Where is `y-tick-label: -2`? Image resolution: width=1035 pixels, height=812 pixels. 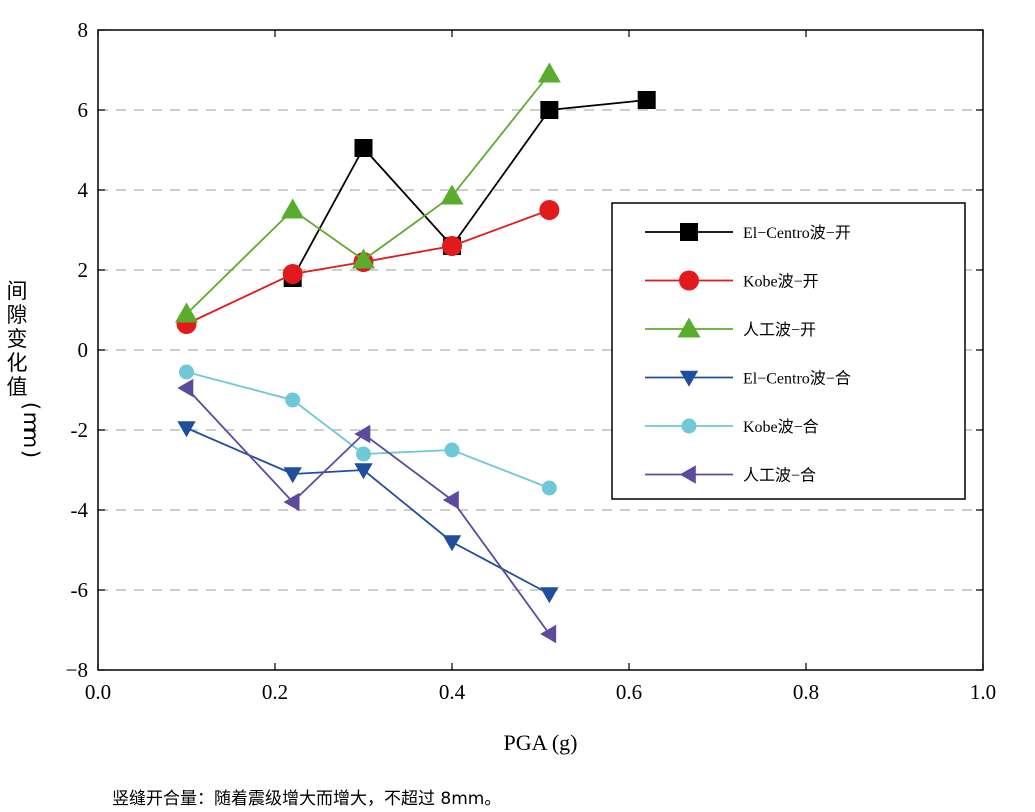
y-tick-label: -2 is located at coordinates (80, 430).